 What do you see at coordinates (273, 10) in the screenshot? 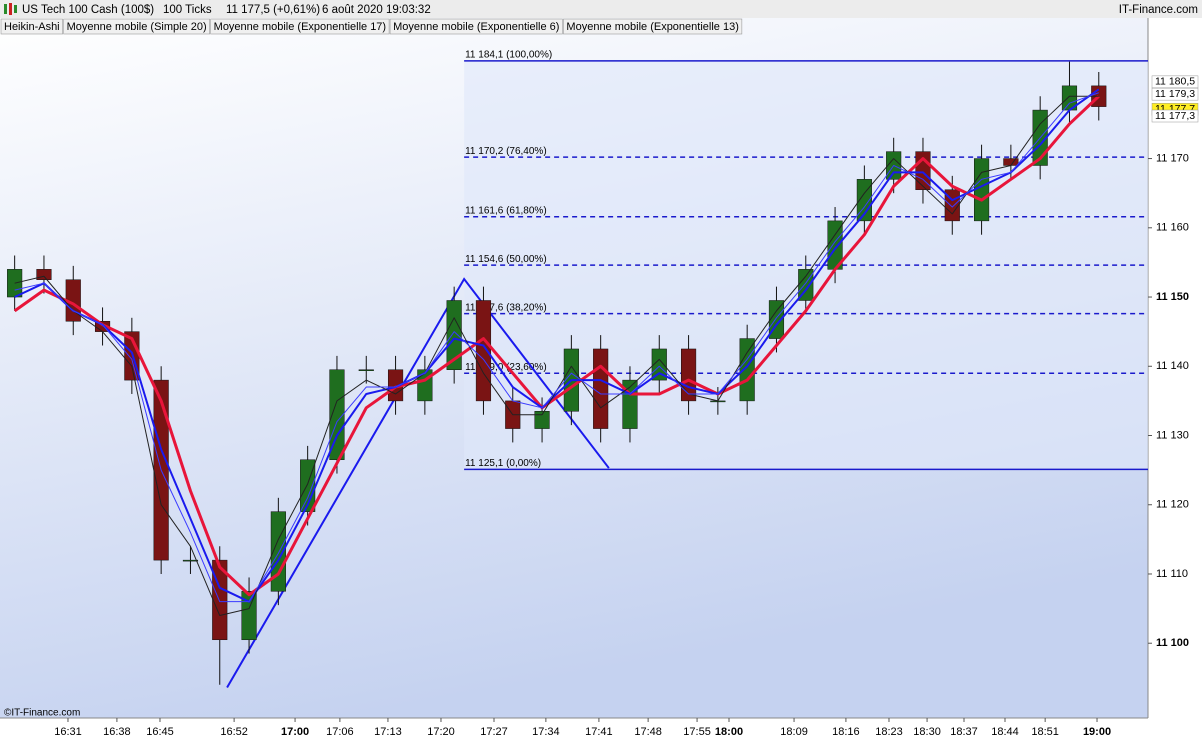
I see `last-price: 11 177,5 (+0,61%)` at bounding box center [273, 10].